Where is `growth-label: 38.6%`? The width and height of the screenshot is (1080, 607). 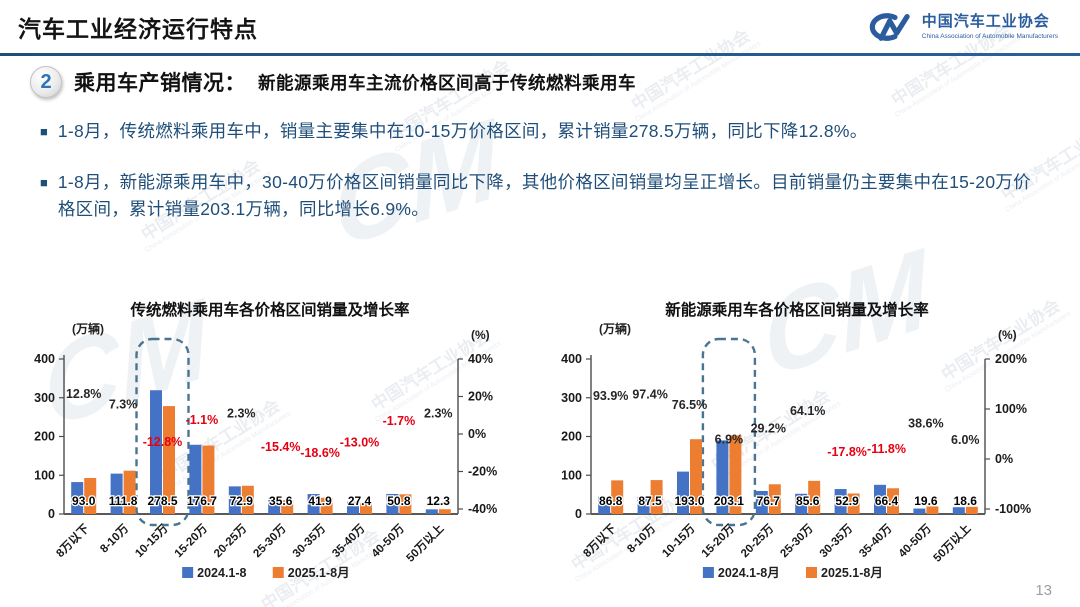
growth-label: 38.6% is located at coordinates (925, 424).